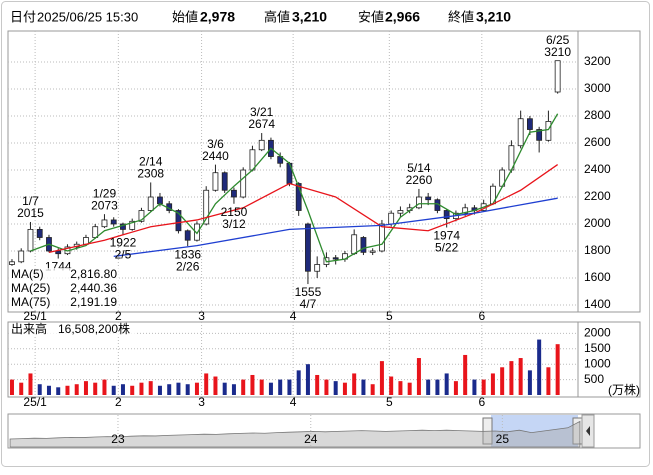 The width and height of the screenshot is (653, 475). I want to click on legend-value: 2,440.36, so click(93, 288).